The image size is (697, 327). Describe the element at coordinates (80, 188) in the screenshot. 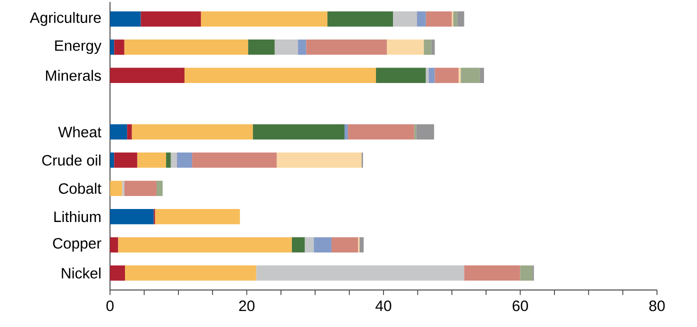

I see `y-tick-label: Cobalt` at that location.